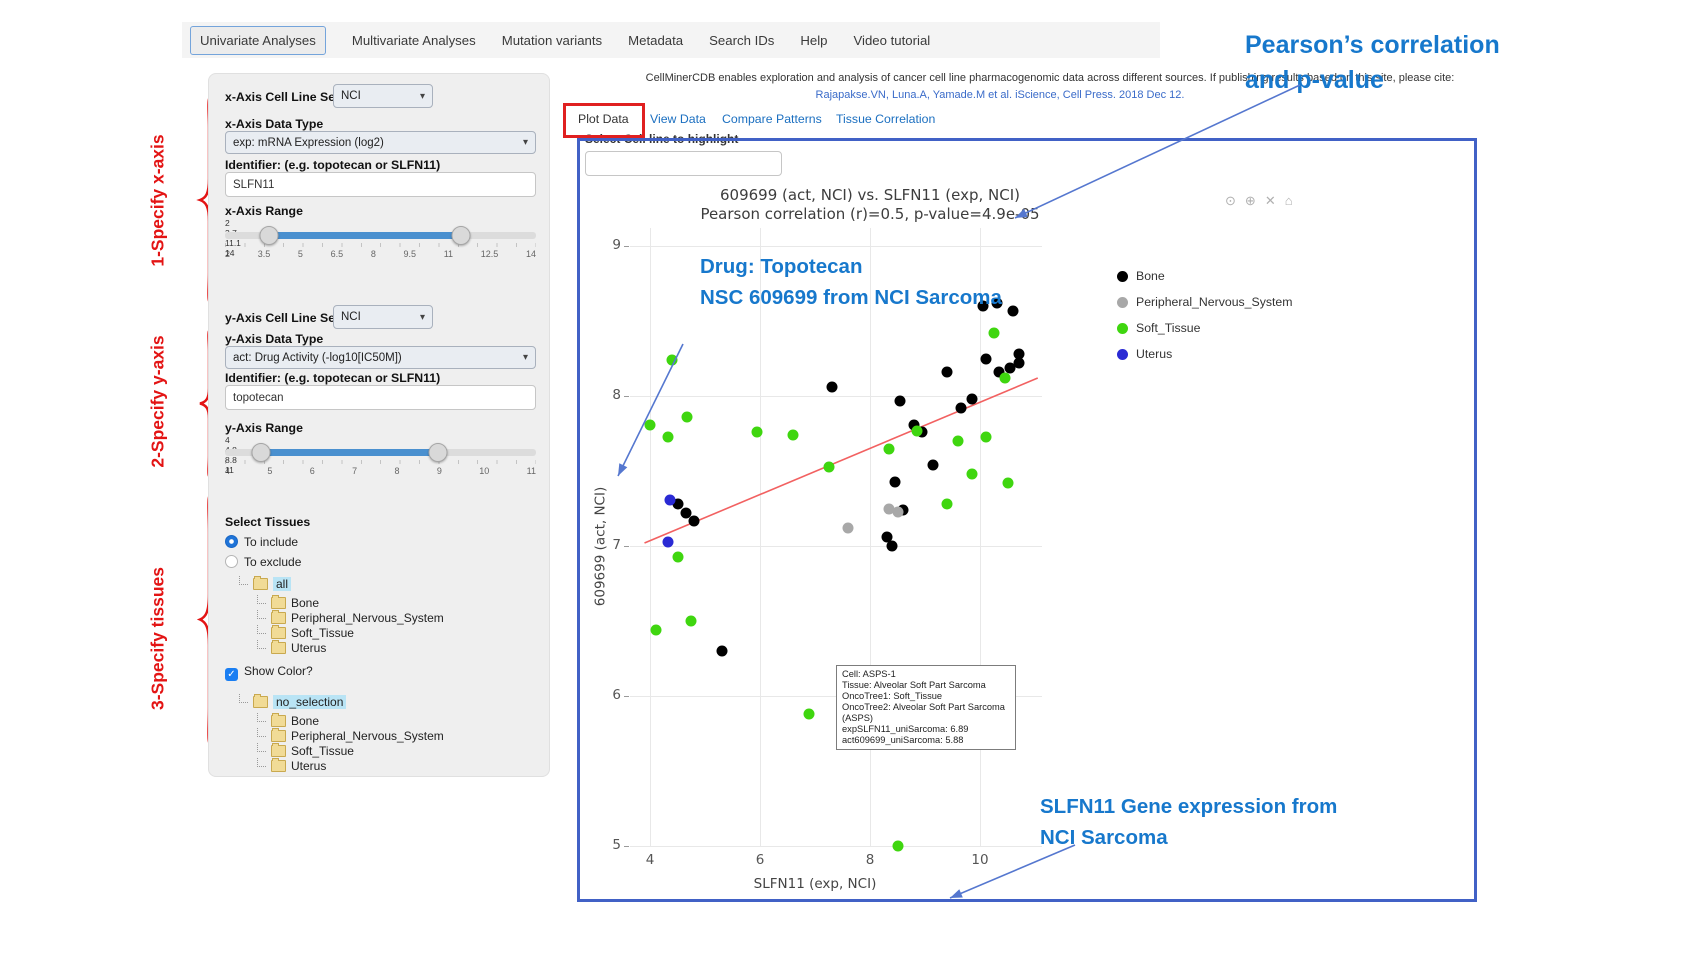 The height and width of the screenshot is (956, 1700). Describe the element at coordinates (886, 119) in the screenshot. I see `subtab-tissue-correlation: Tissue Correlation` at that location.